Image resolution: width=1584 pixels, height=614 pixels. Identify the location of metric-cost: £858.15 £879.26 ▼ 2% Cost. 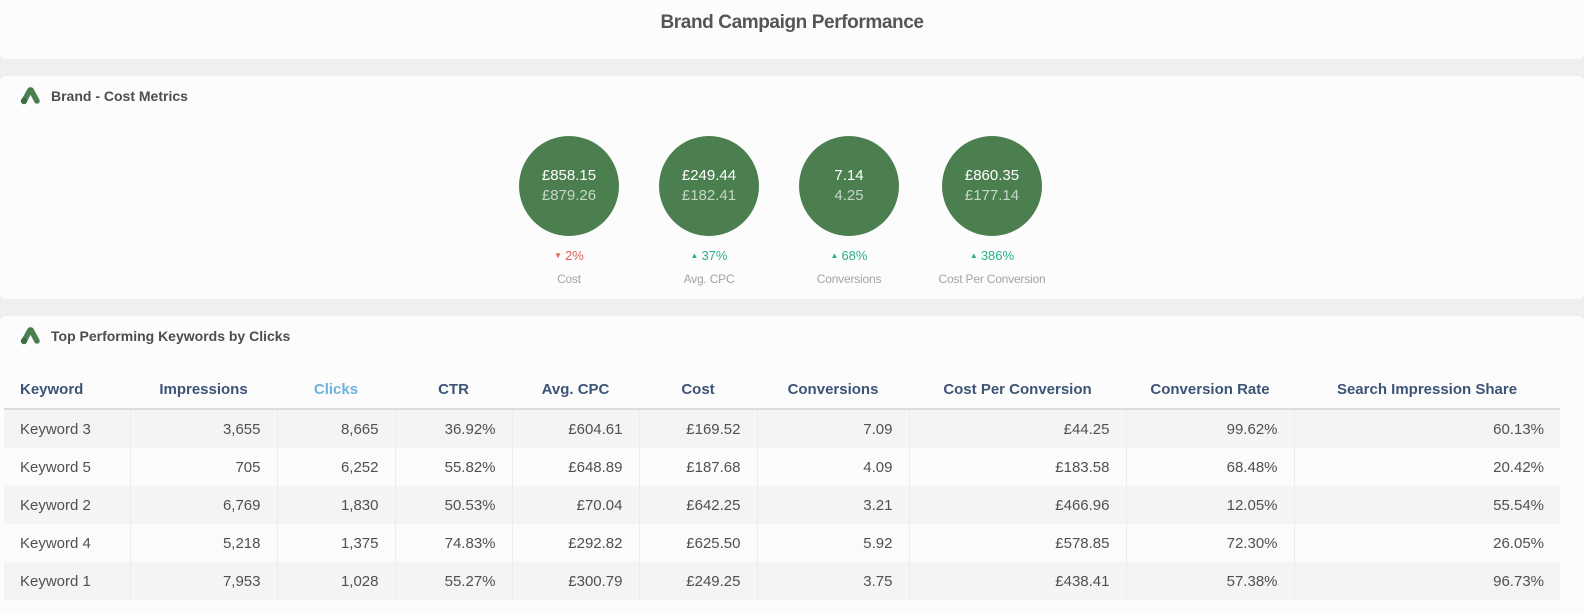
(569, 211).